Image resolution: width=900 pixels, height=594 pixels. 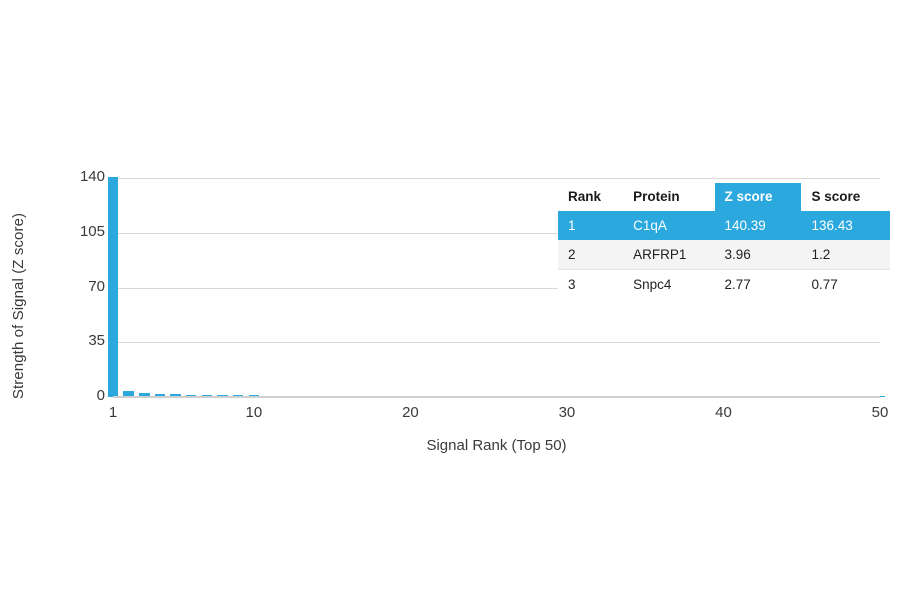 I want to click on table-cell-z-score: 3.96, so click(x=758, y=255).